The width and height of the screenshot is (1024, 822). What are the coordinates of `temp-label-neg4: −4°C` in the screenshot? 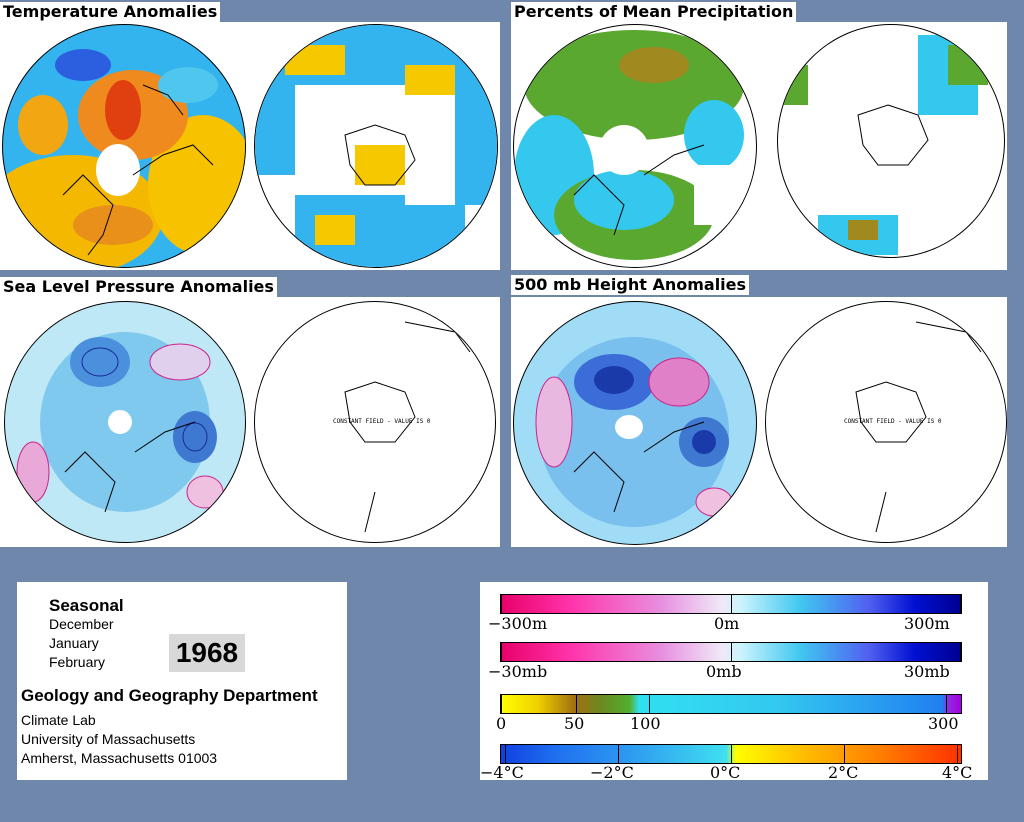 It's located at (502, 772).